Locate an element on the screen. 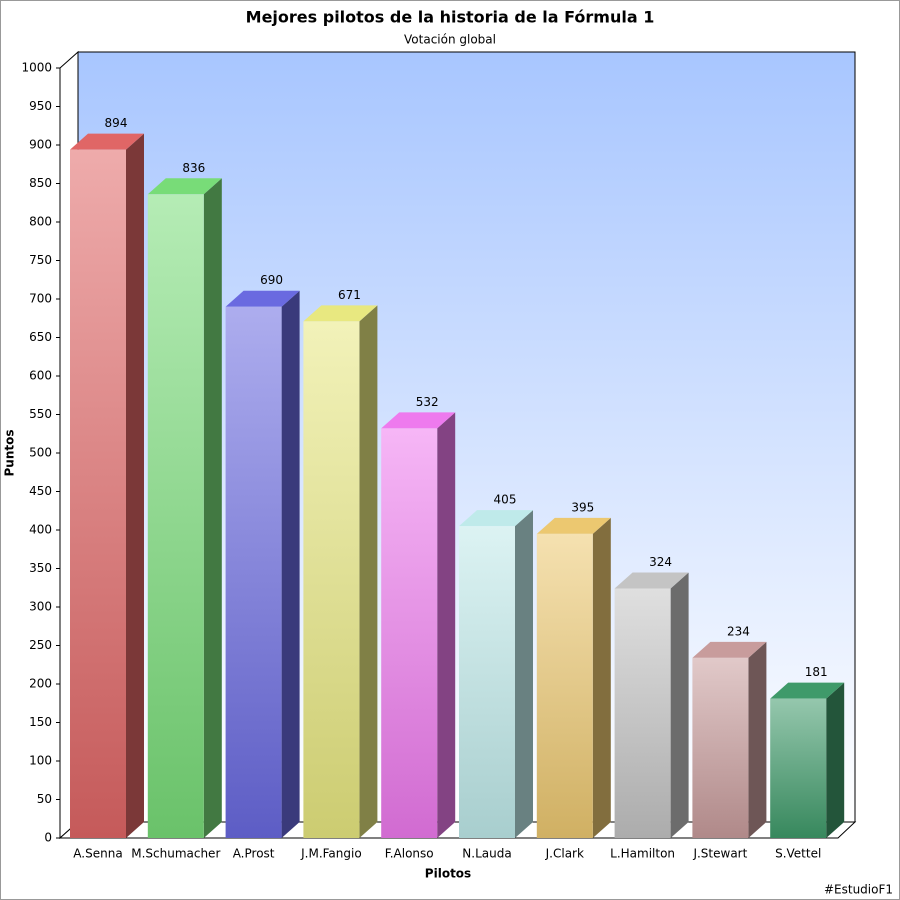 This screenshot has width=900, height=900. y-tick-label: 550 is located at coordinates (40, 414).